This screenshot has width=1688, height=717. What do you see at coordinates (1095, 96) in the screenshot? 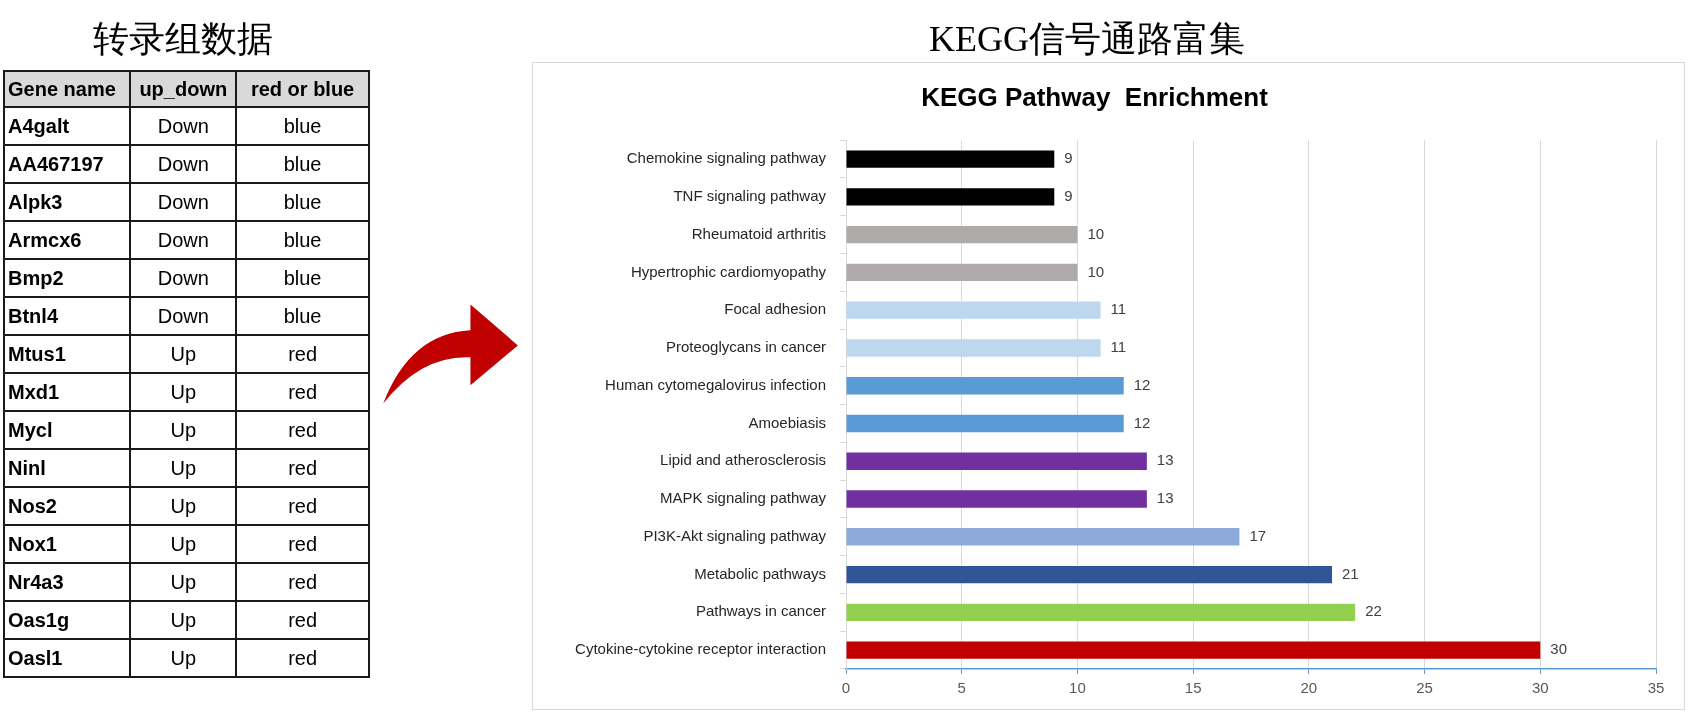
I see `chart-subtitle: KEGG Pathway Enrichment` at bounding box center [1095, 96].